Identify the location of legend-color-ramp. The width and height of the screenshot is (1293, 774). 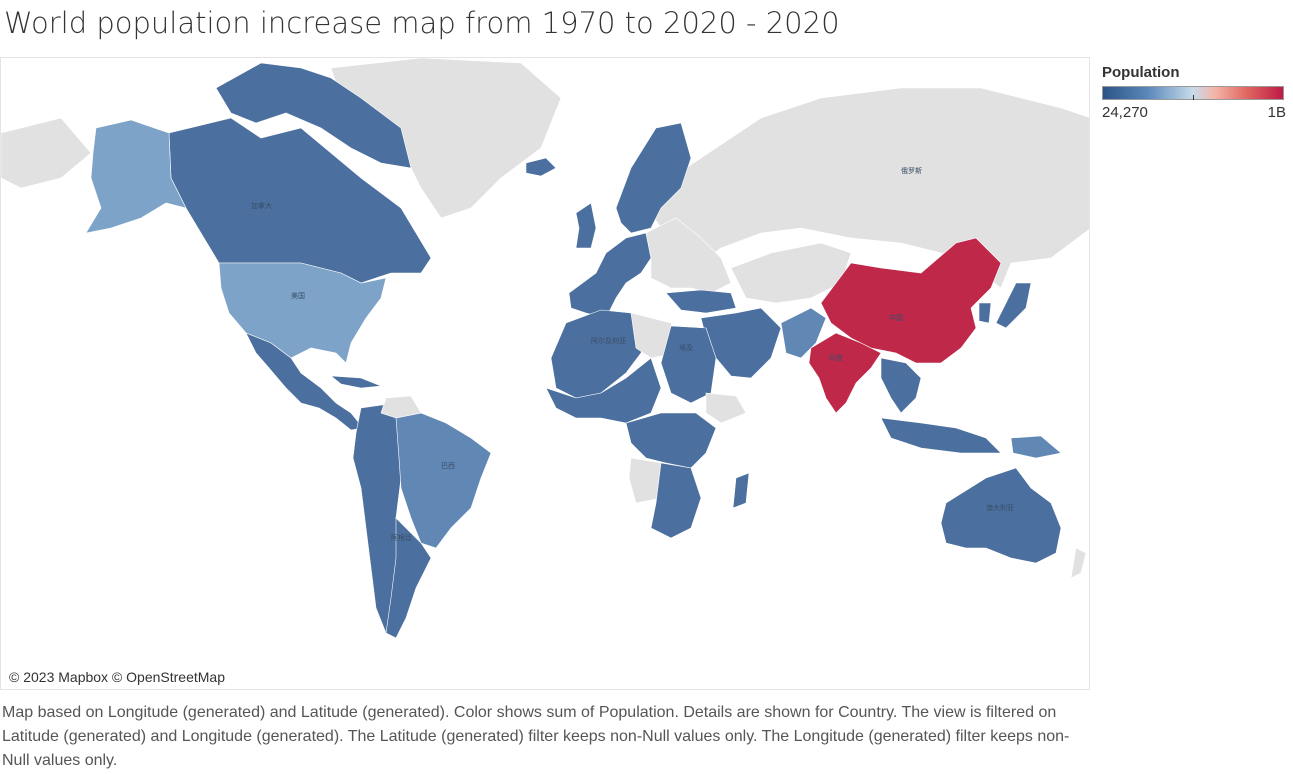
(1193, 93).